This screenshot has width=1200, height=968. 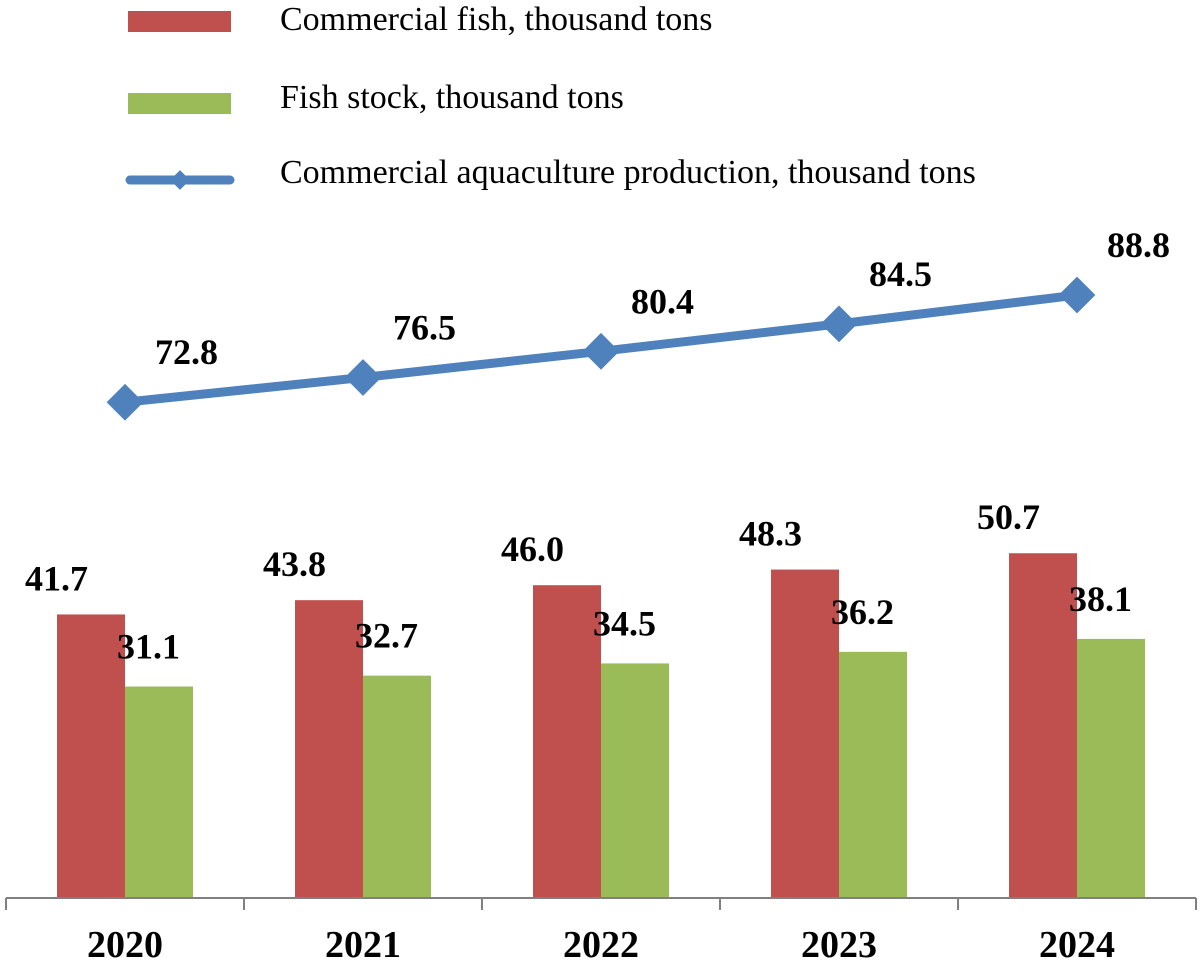 What do you see at coordinates (662, 301) in the screenshot?
I see `data-label-aquaculture-2022: 80.4` at bounding box center [662, 301].